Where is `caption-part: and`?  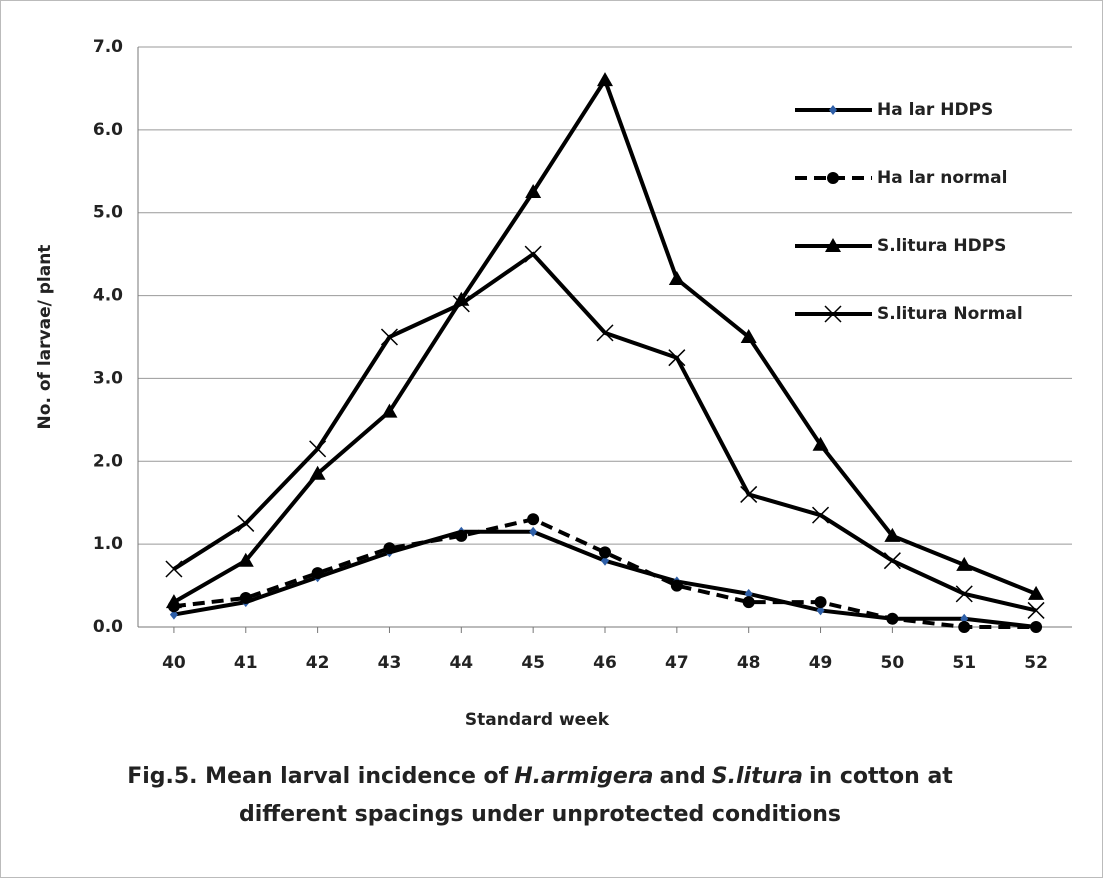 caption-part: and is located at coordinates (683, 776).